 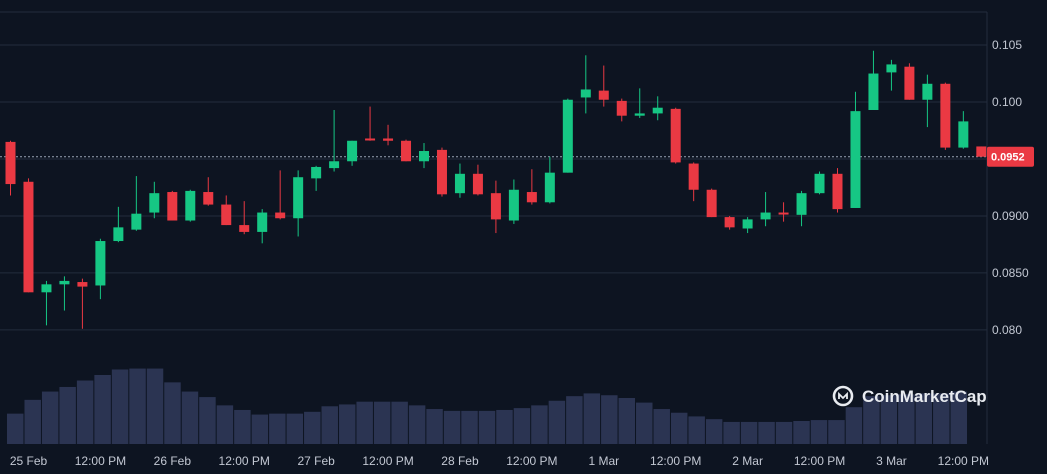 What do you see at coordinates (1010, 216) in the screenshot?
I see `y-tick-label: 0.0900` at bounding box center [1010, 216].